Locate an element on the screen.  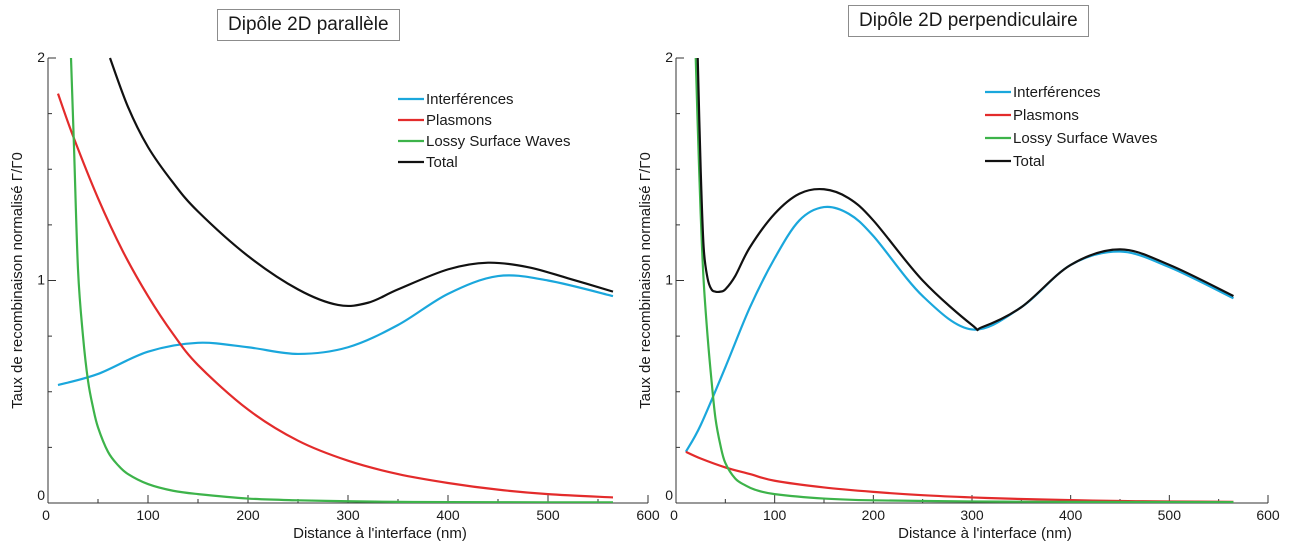
left-chart-title: Dipôle 2D parallèle is located at coordinates (308, 25).